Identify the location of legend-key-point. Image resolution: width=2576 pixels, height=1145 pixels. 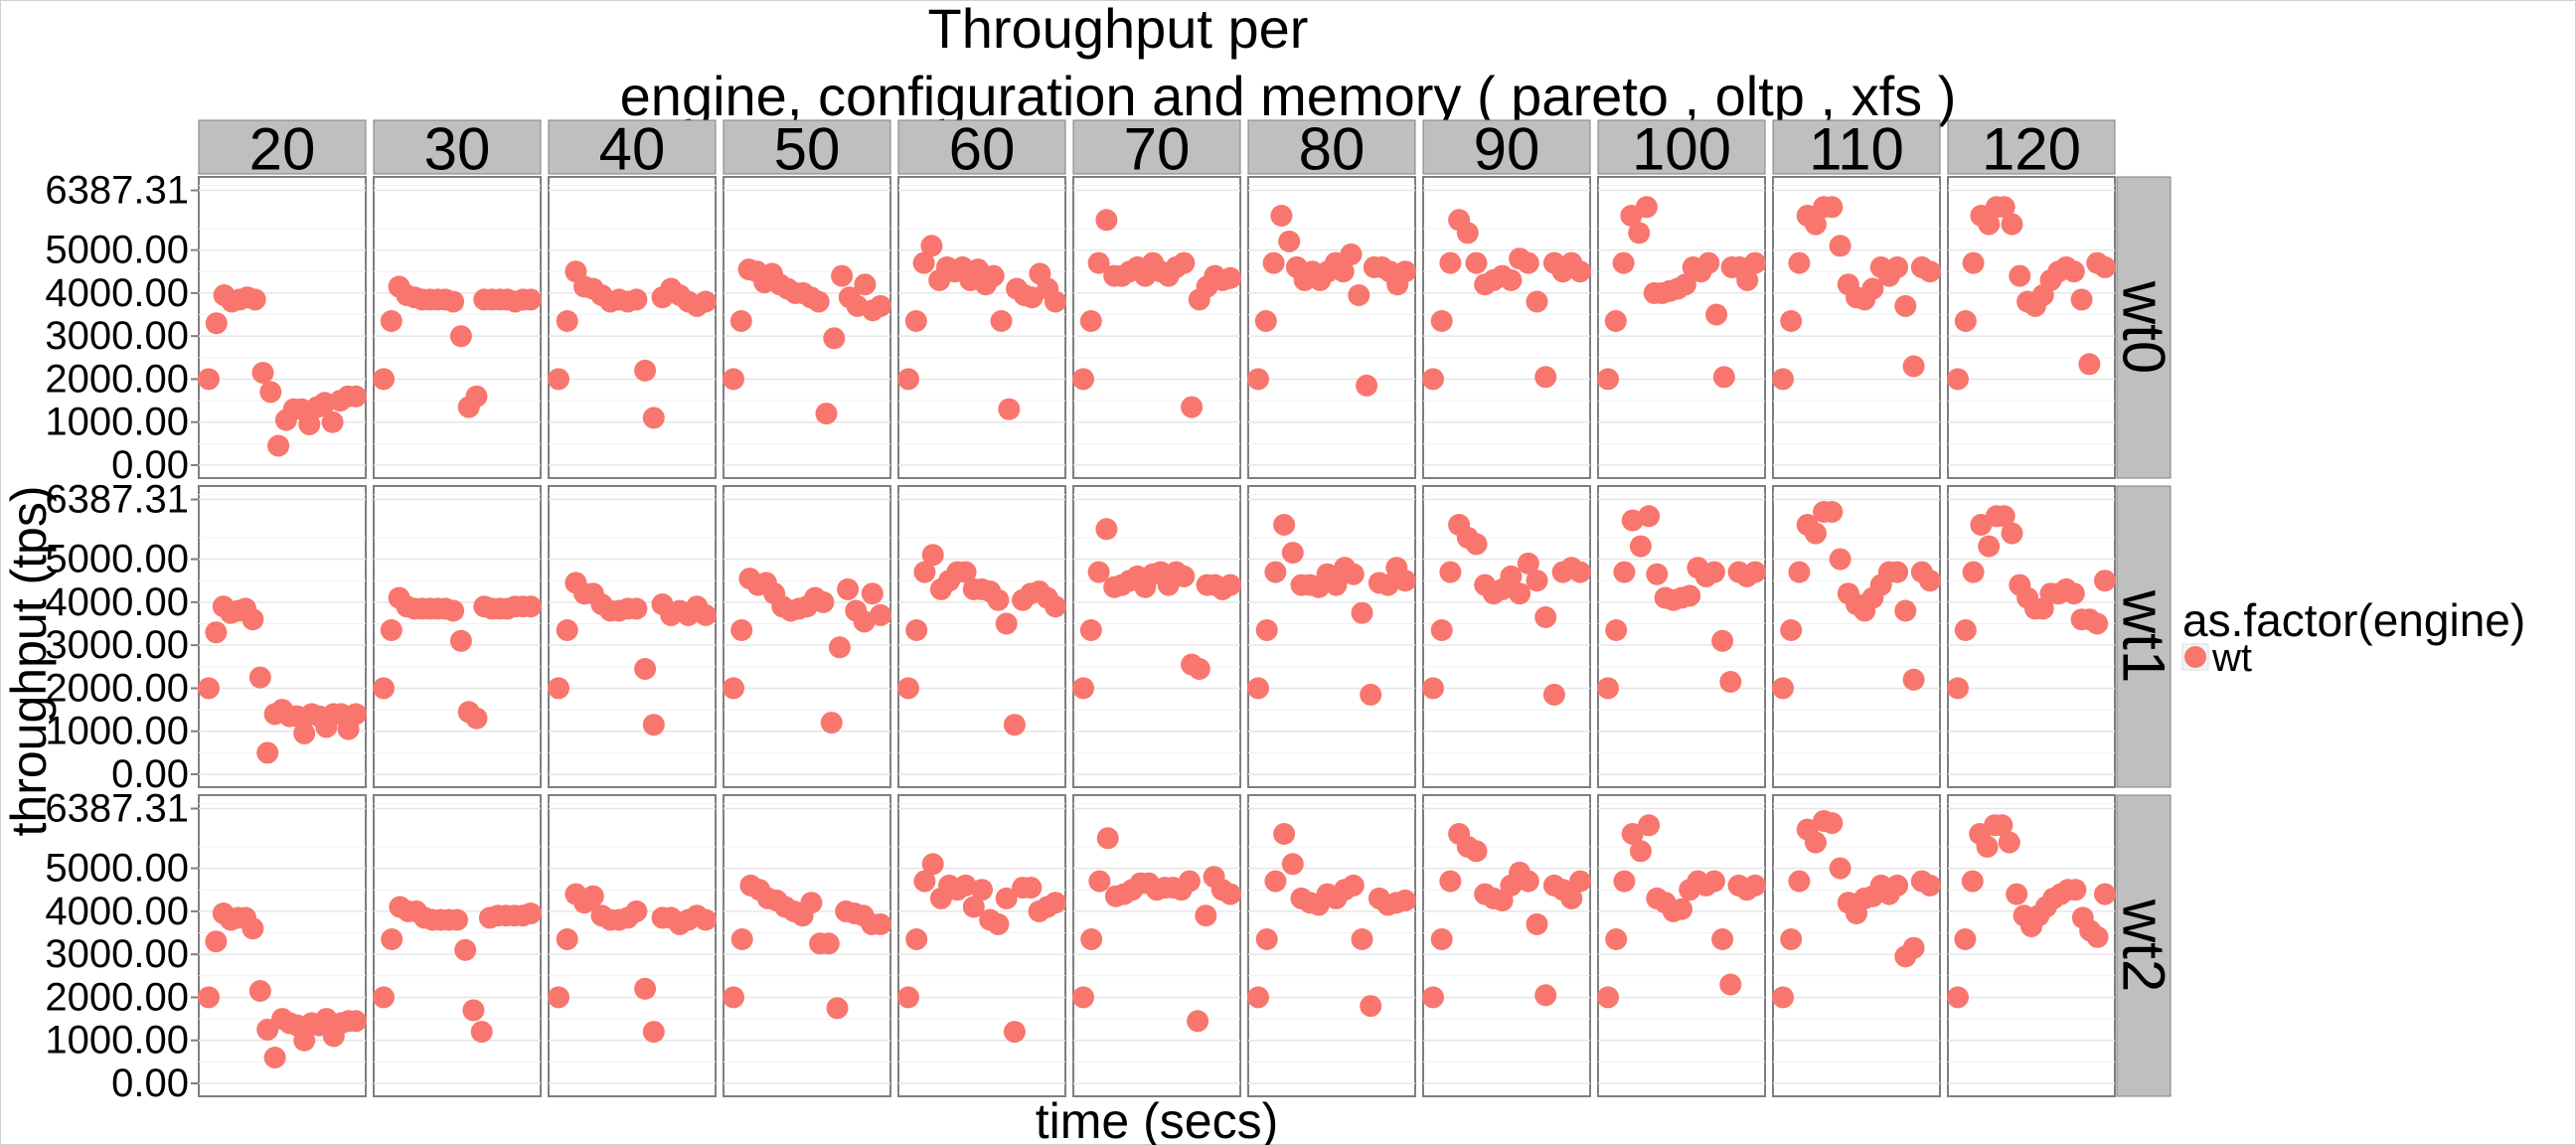
(2195, 657).